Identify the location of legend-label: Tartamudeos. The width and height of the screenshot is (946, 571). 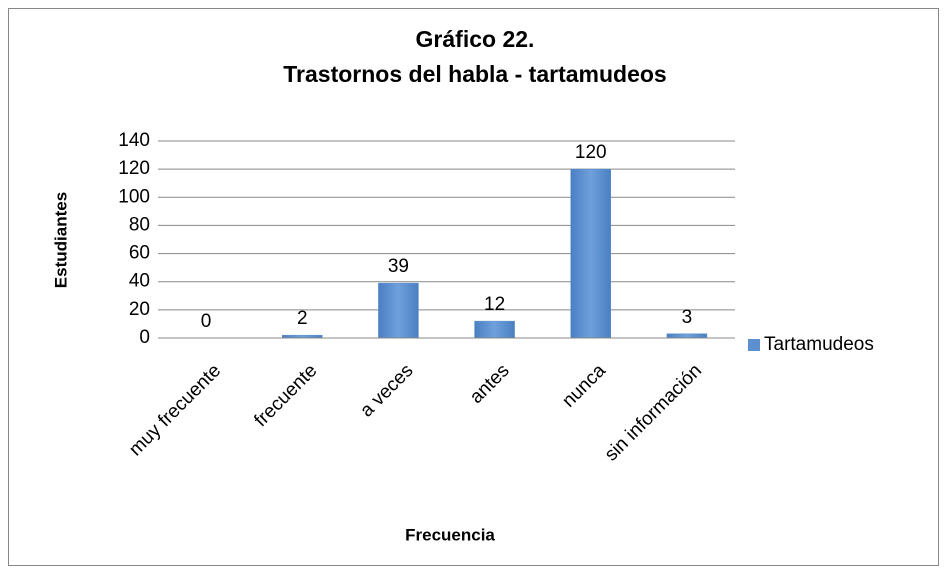
(819, 344).